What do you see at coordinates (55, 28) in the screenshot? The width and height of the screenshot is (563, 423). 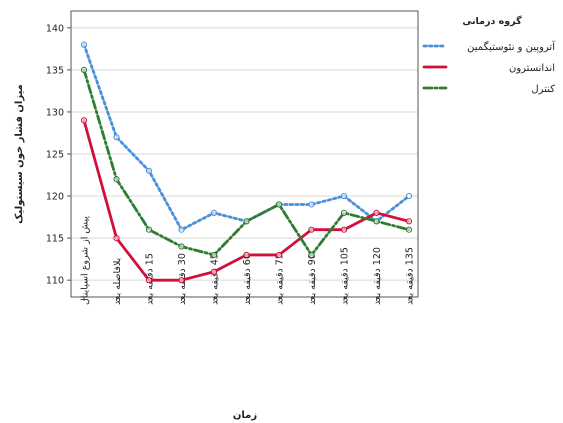 I see `y-tick-label: 140` at bounding box center [55, 28].